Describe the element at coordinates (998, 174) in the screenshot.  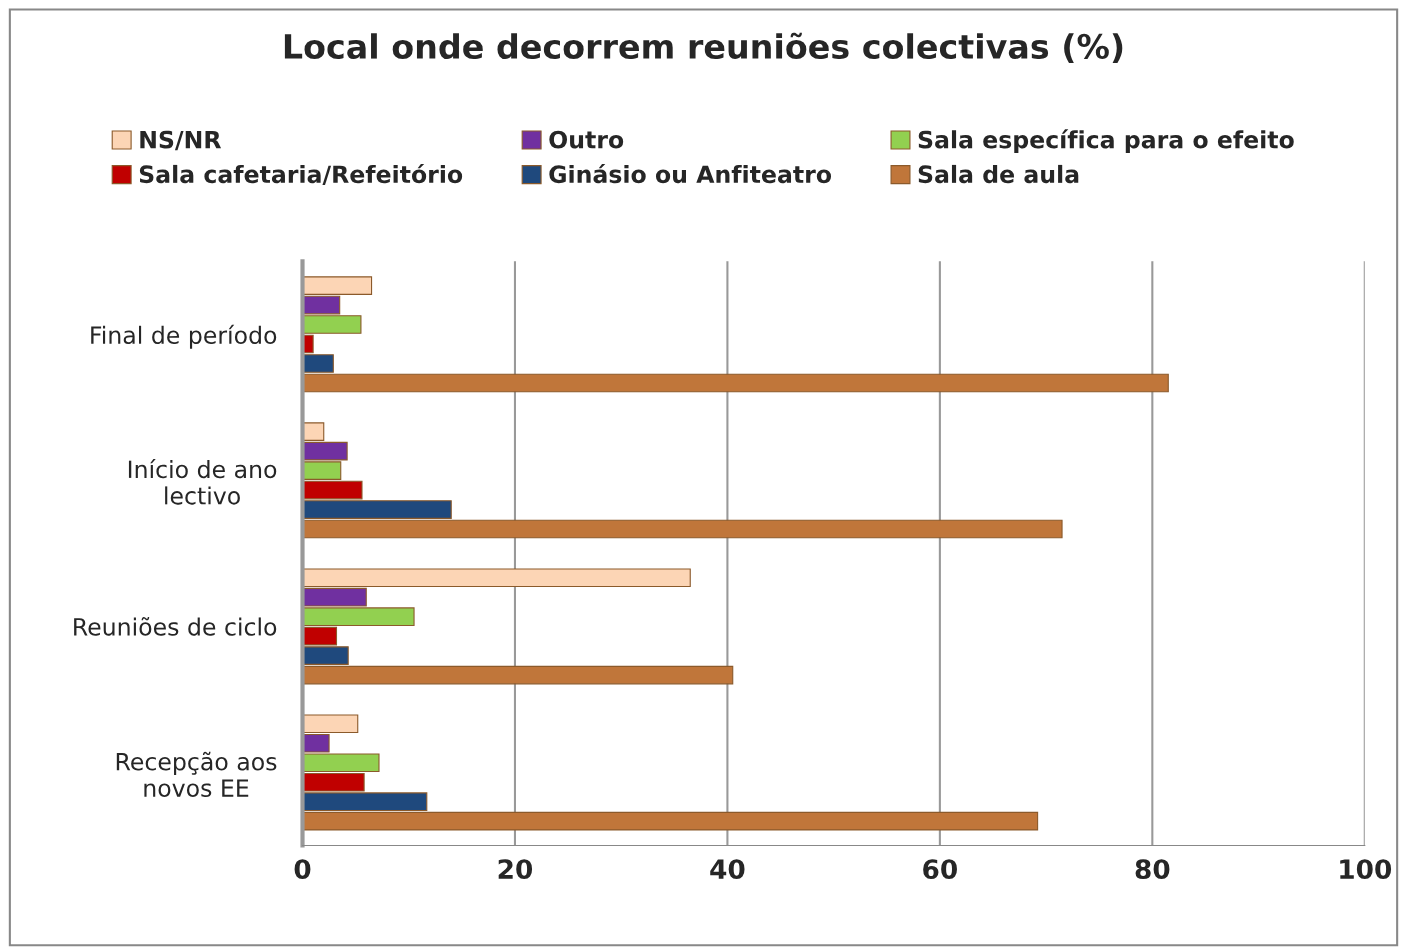
I see `legend-label: Sala de aula` at that location.